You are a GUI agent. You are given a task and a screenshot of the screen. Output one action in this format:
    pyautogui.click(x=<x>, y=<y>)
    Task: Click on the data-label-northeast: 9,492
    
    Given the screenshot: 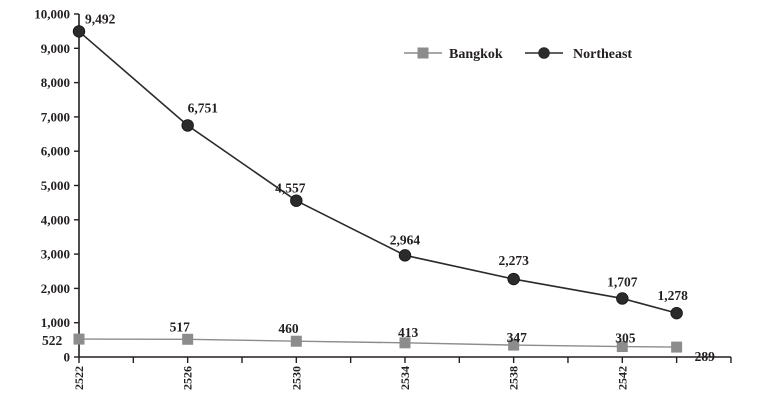 What is the action you would take?
    pyautogui.click(x=100, y=18)
    